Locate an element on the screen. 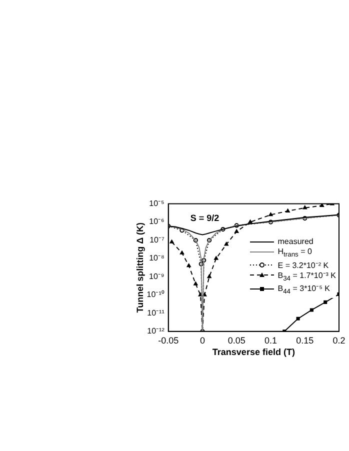 Image resolution: width=349 pixels, height=451 pixels. annotation: S = 9/2 is located at coordinates (205, 217).